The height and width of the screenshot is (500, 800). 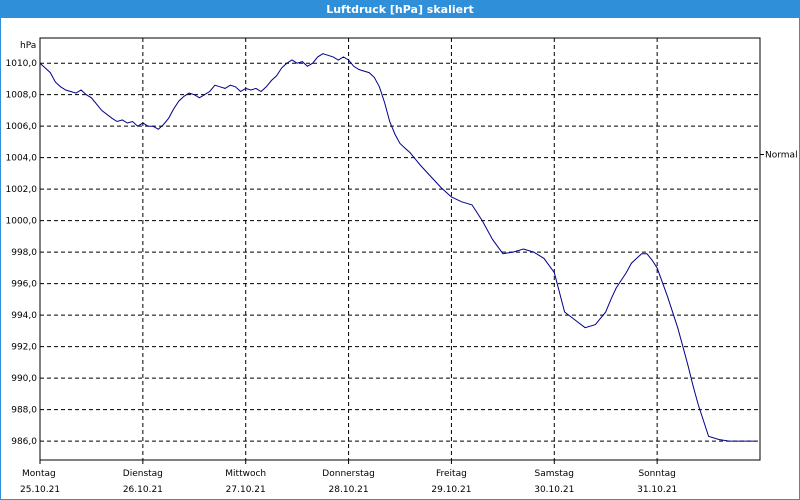 I want to click on y-tick-label: 1000,0, so click(x=22, y=222).